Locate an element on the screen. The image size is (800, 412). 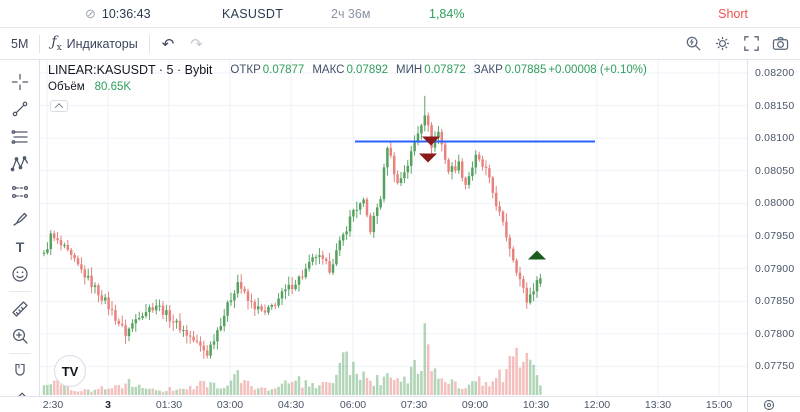
zoom-in-icon is located at coordinates (20, 336).